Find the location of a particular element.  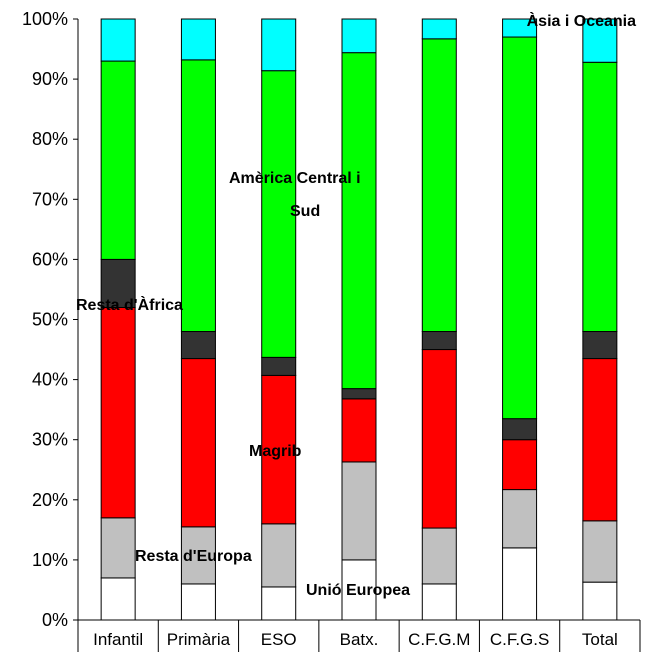

y-ticks-group: 0% 10% 20% 30% 40% 50% 60% 70% 80% 90% 100% is located at coordinates (50, 319).